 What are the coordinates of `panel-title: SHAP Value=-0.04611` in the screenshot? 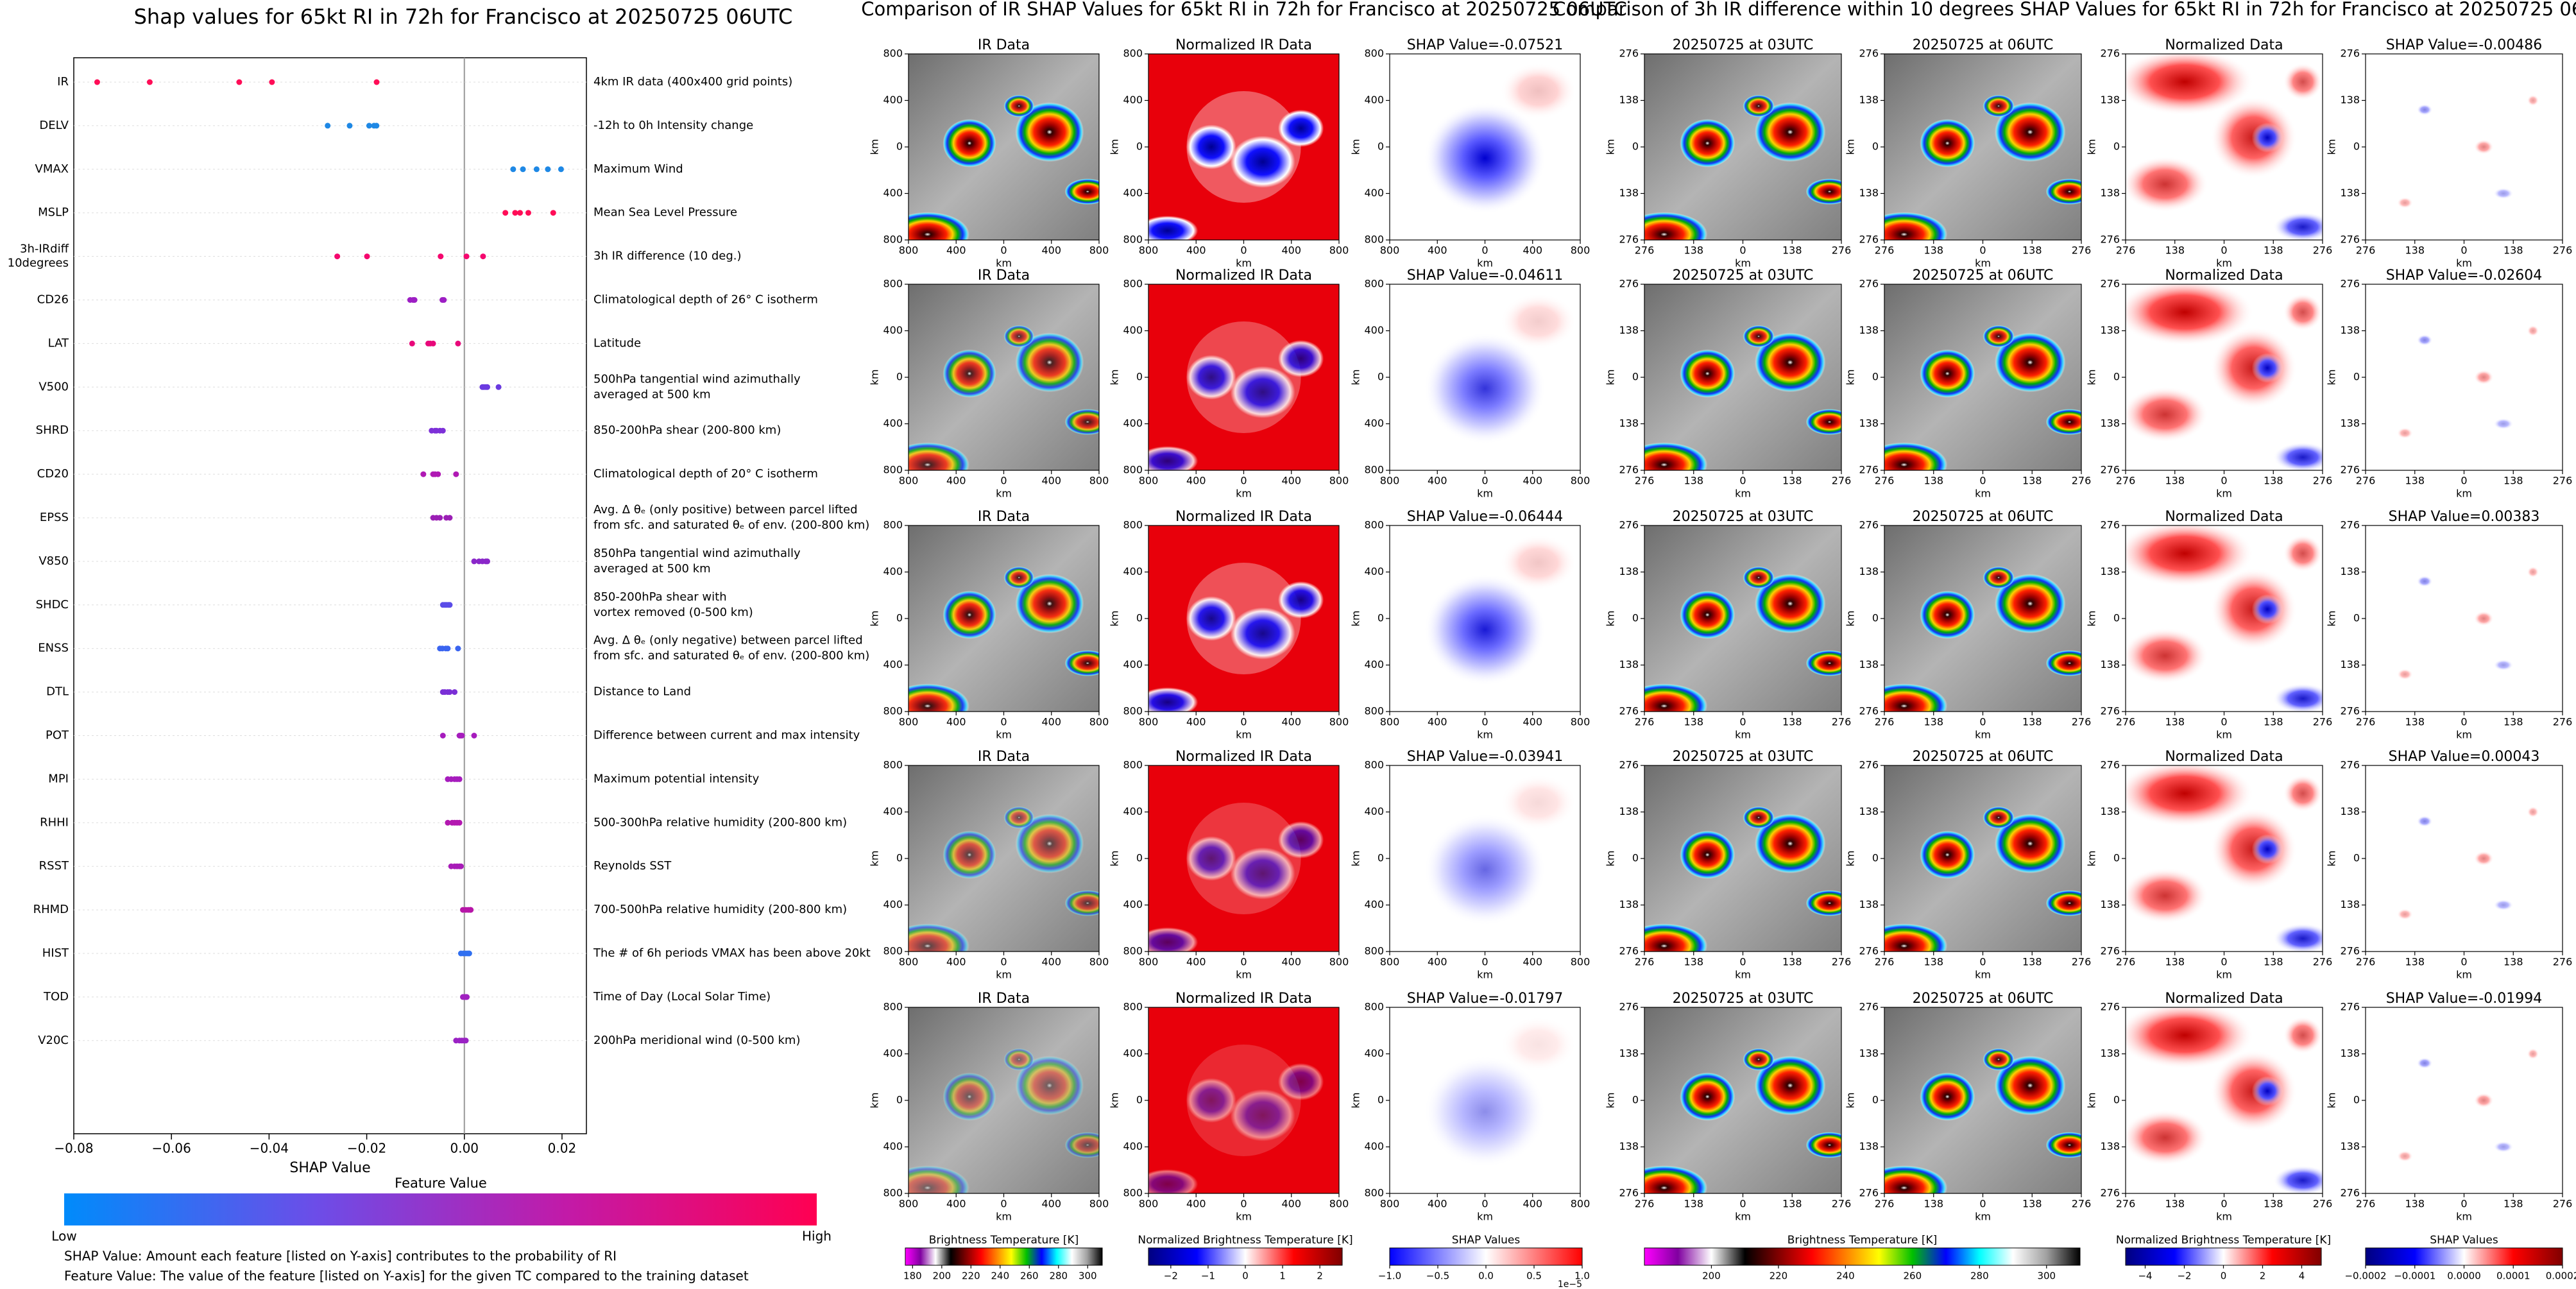 It's located at (1485, 276).